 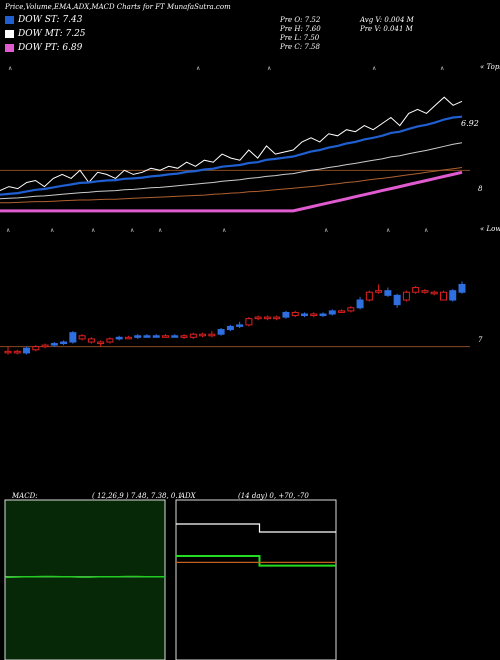 What do you see at coordinates (84, 577) in the screenshot?
I see `macd-series-signal` at bounding box center [84, 577].